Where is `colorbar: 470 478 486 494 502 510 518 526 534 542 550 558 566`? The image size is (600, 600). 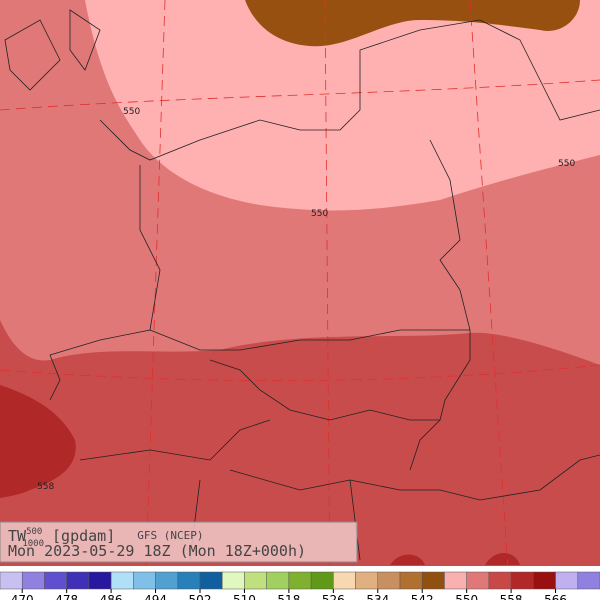 colorbar: 470 478 486 494 502 510 518 526 534 542 550 558 566 is located at coordinates (300, 585).